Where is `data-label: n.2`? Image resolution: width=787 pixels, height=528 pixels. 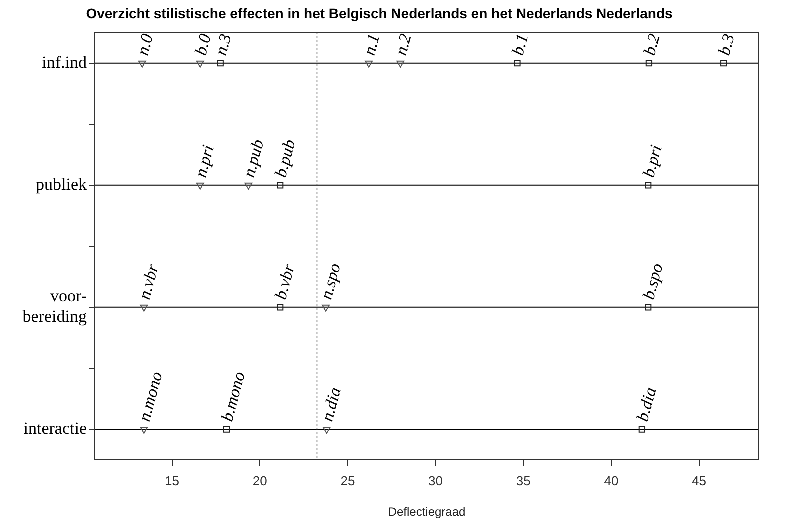 data-label: n.2 is located at coordinates (403, 45).